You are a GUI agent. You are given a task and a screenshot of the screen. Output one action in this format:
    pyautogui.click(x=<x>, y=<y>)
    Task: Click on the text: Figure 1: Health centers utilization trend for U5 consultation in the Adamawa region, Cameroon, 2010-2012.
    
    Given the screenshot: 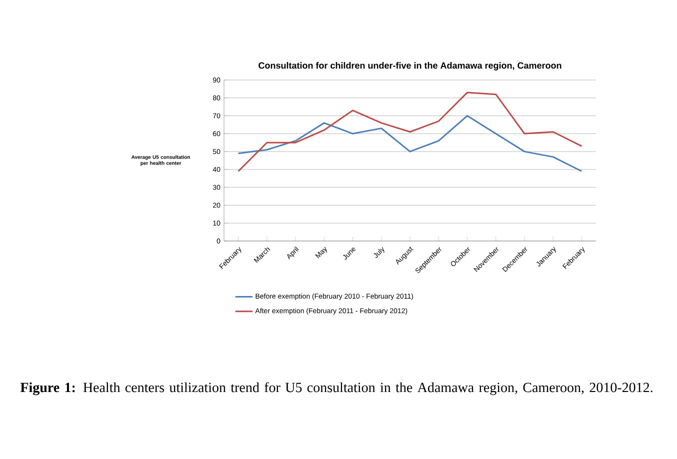 What is the action you would take?
    pyautogui.click(x=336, y=389)
    